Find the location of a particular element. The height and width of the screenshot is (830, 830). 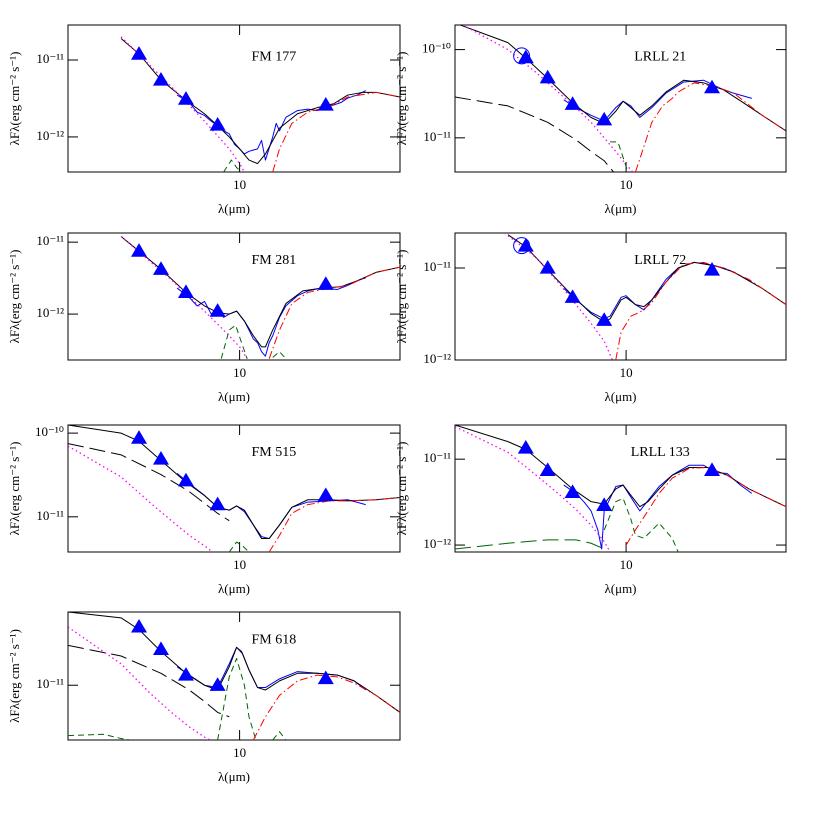

panel-title: LRLL 21 is located at coordinates (660, 57).